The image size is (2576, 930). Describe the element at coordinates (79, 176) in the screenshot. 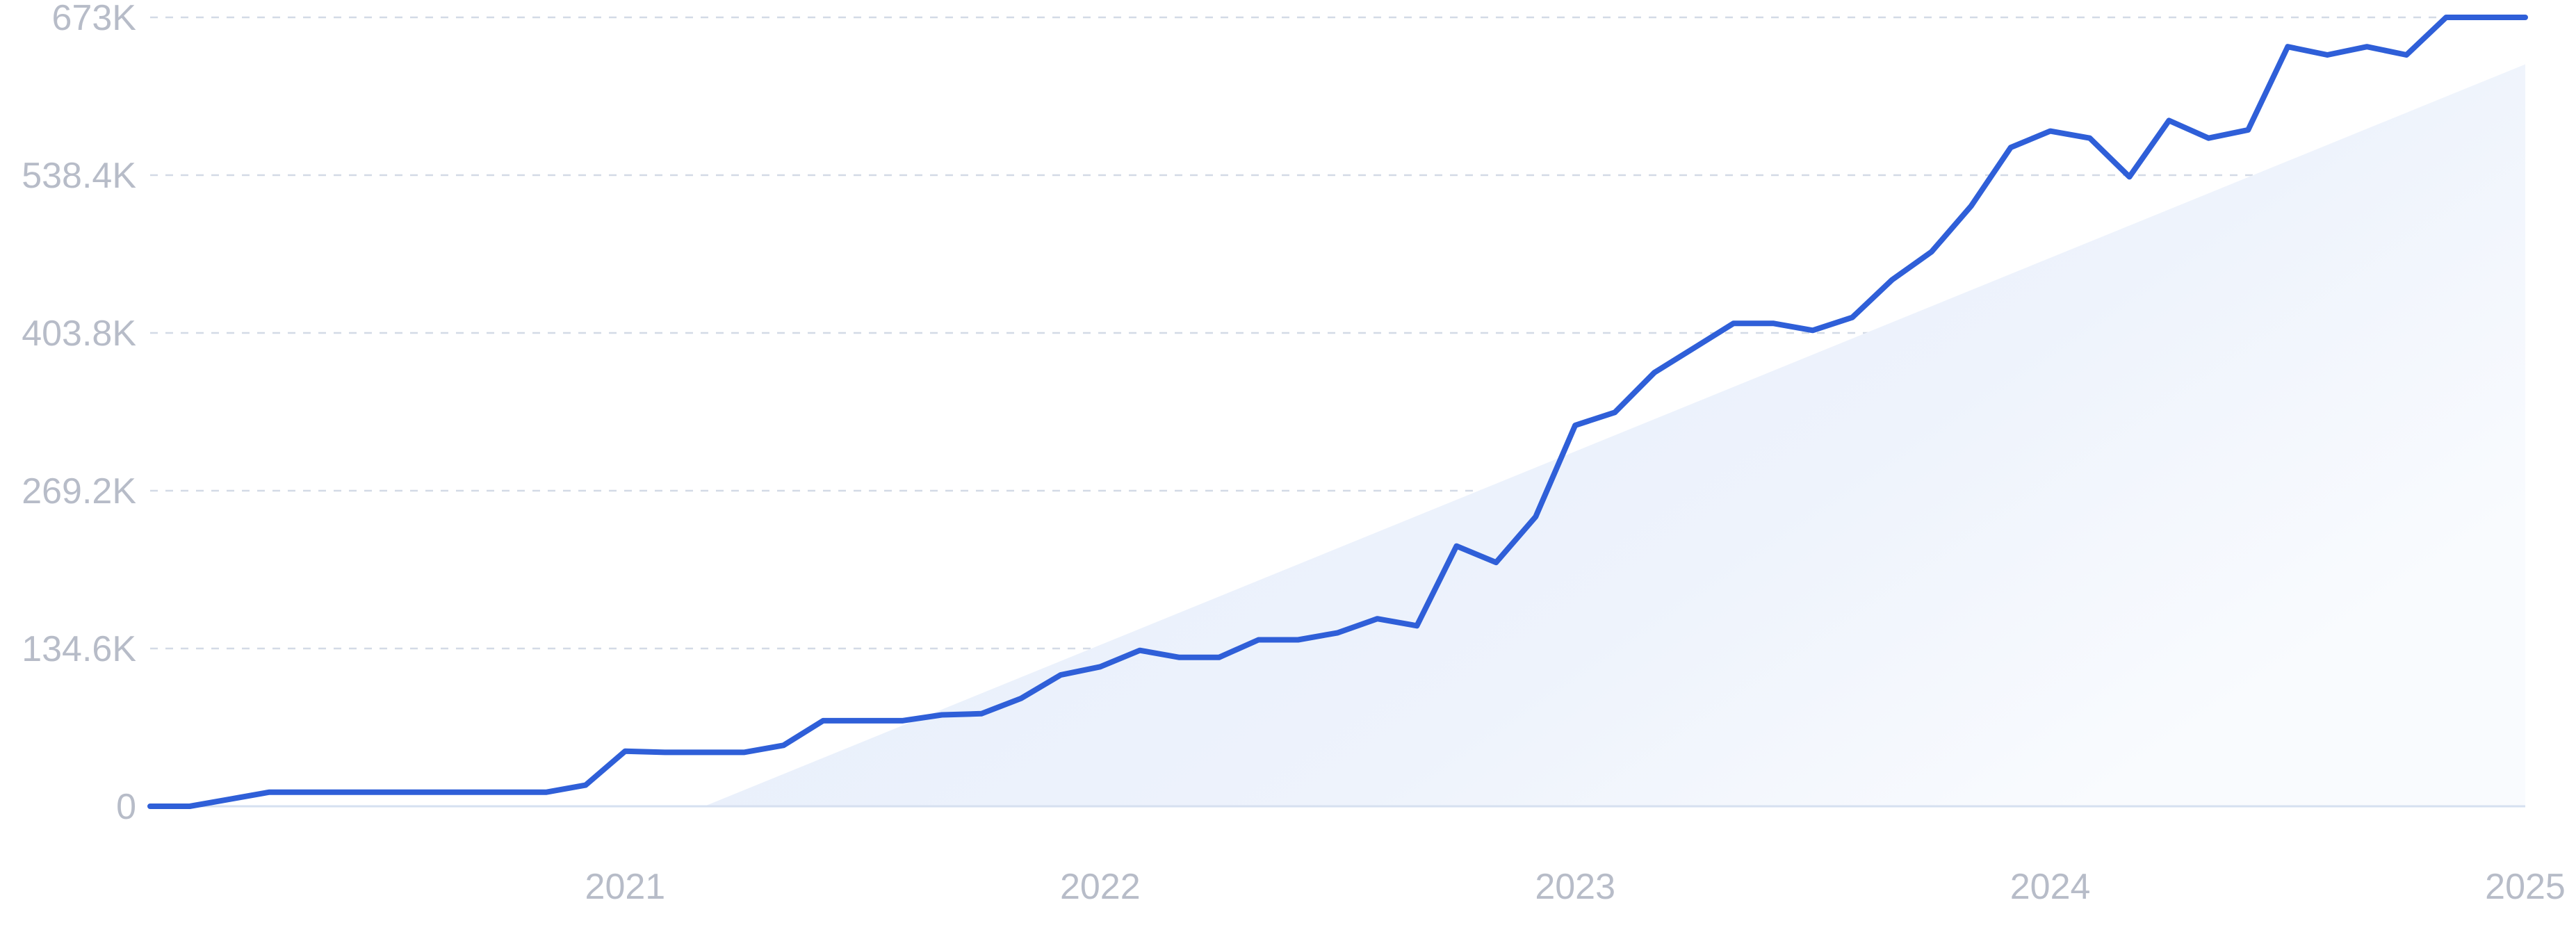

I see `y-tick-label: 538.4K` at that location.